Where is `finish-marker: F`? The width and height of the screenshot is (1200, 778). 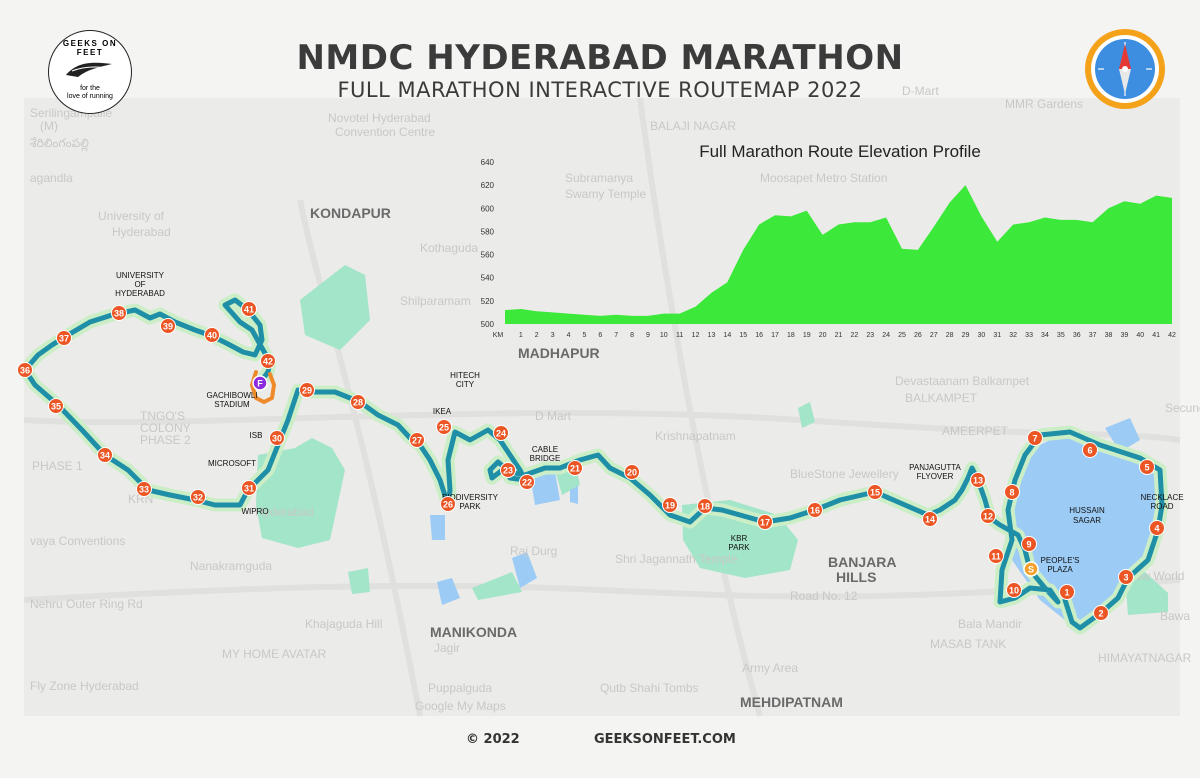
finish-marker: F is located at coordinates (260, 383).